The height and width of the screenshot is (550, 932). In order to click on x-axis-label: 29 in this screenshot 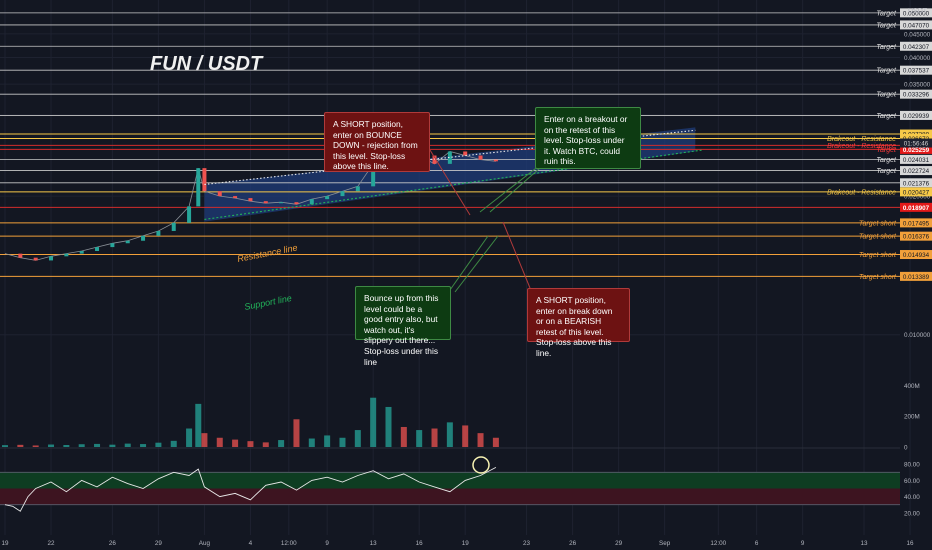, I will do `click(159, 543)`.